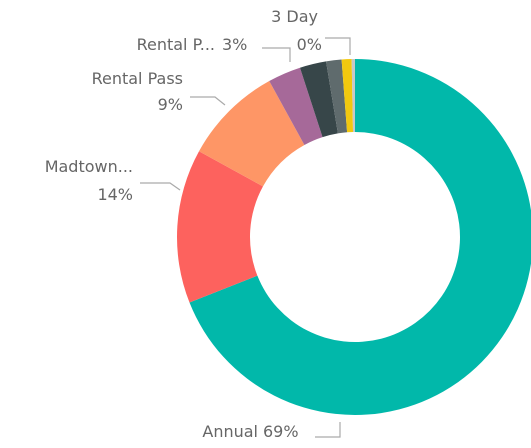 The height and width of the screenshot is (448, 531). I want to click on slice-value-label: 14%, so click(115, 194).